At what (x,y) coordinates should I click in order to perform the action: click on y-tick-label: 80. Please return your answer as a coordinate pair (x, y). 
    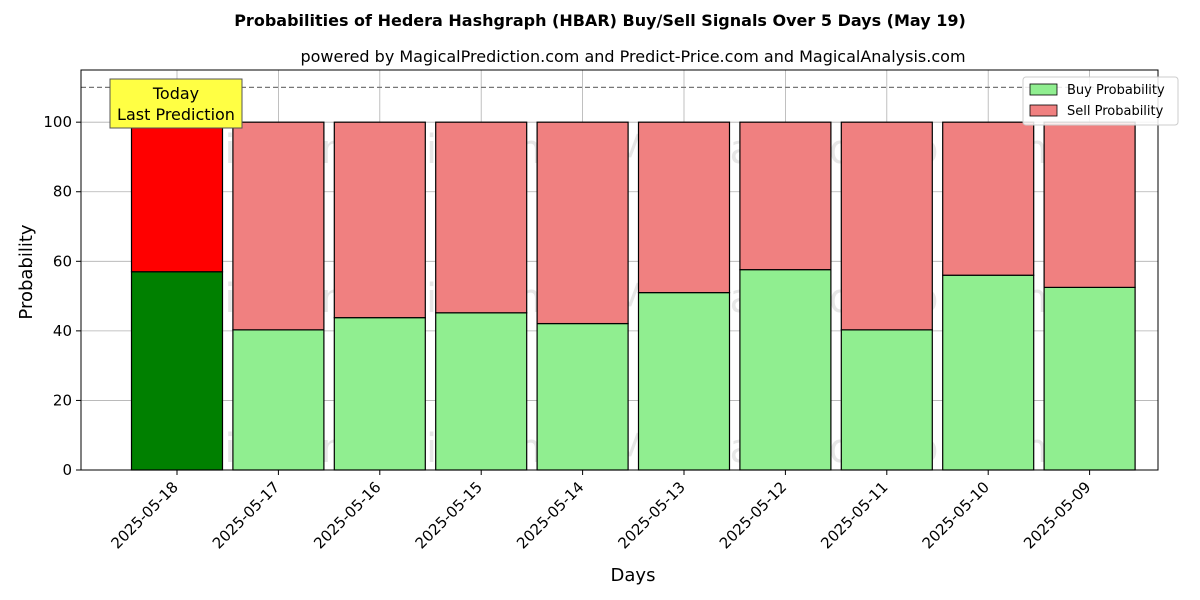
    Looking at the image, I should click on (62, 192).